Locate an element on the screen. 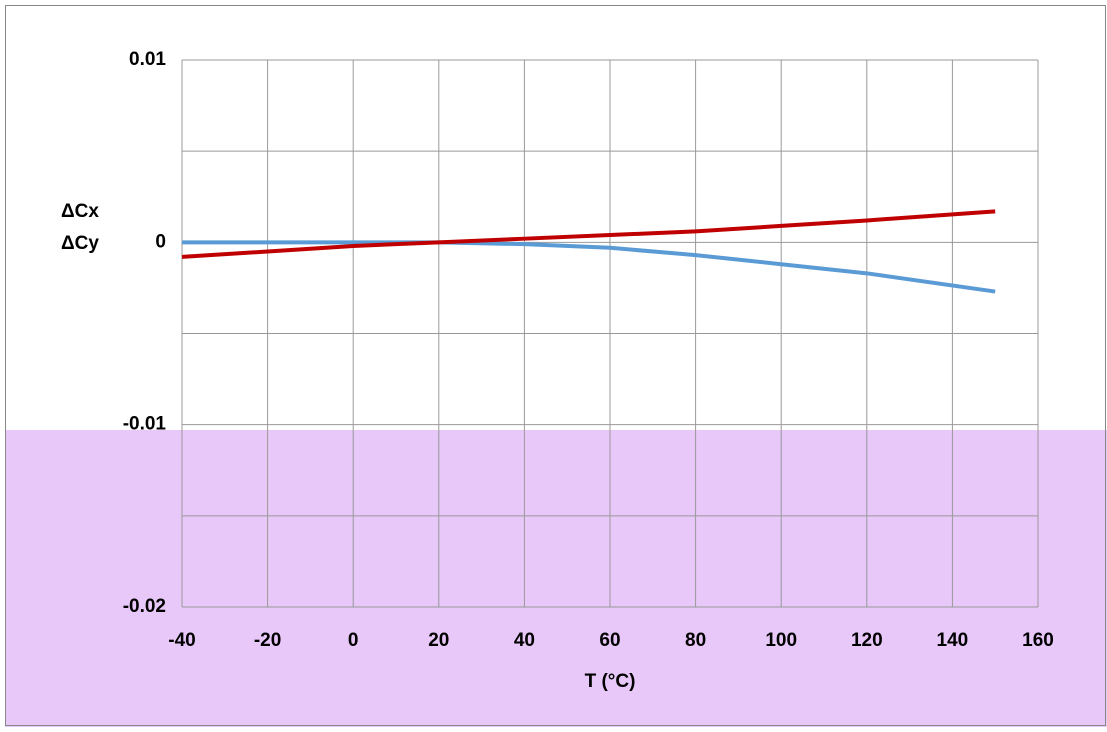 This screenshot has height=732, width=1107. x-tick-label: 100 is located at coordinates (781, 640).